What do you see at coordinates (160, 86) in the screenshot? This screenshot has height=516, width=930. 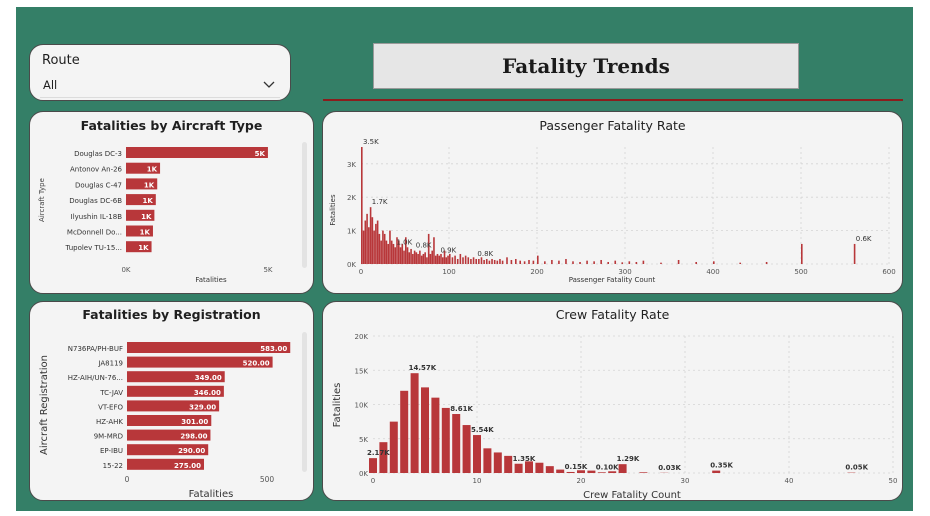 I see `route-dropdown: All` at bounding box center [160, 86].